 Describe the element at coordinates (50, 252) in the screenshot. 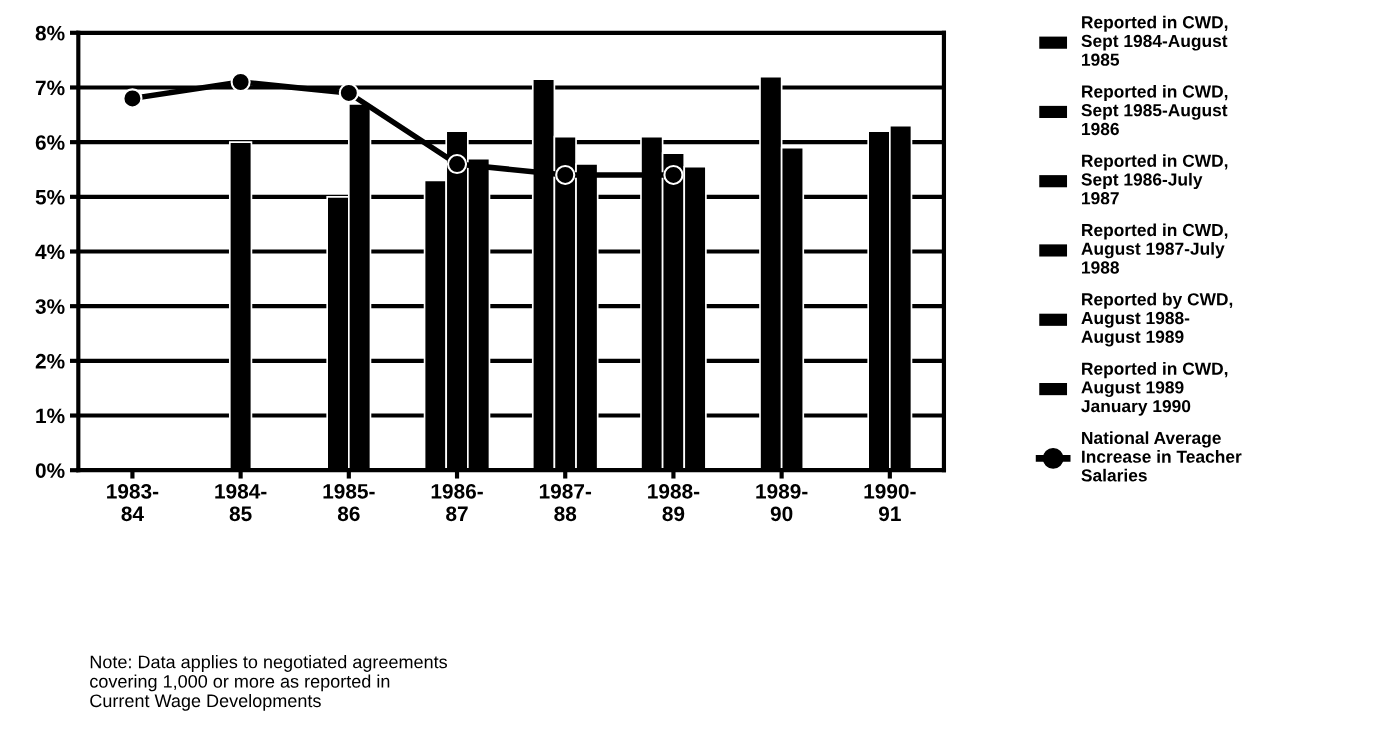

I see `y-tick-label: 4%` at that location.